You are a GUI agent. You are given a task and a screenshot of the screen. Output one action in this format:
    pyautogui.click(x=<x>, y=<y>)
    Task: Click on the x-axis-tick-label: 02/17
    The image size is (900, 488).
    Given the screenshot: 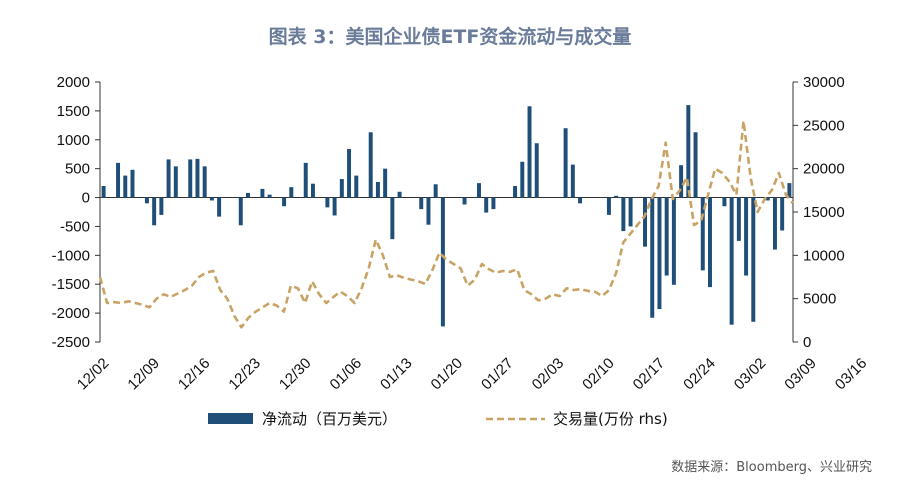 What is the action you would take?
    pyautogui.click(x=649, y=374)
    